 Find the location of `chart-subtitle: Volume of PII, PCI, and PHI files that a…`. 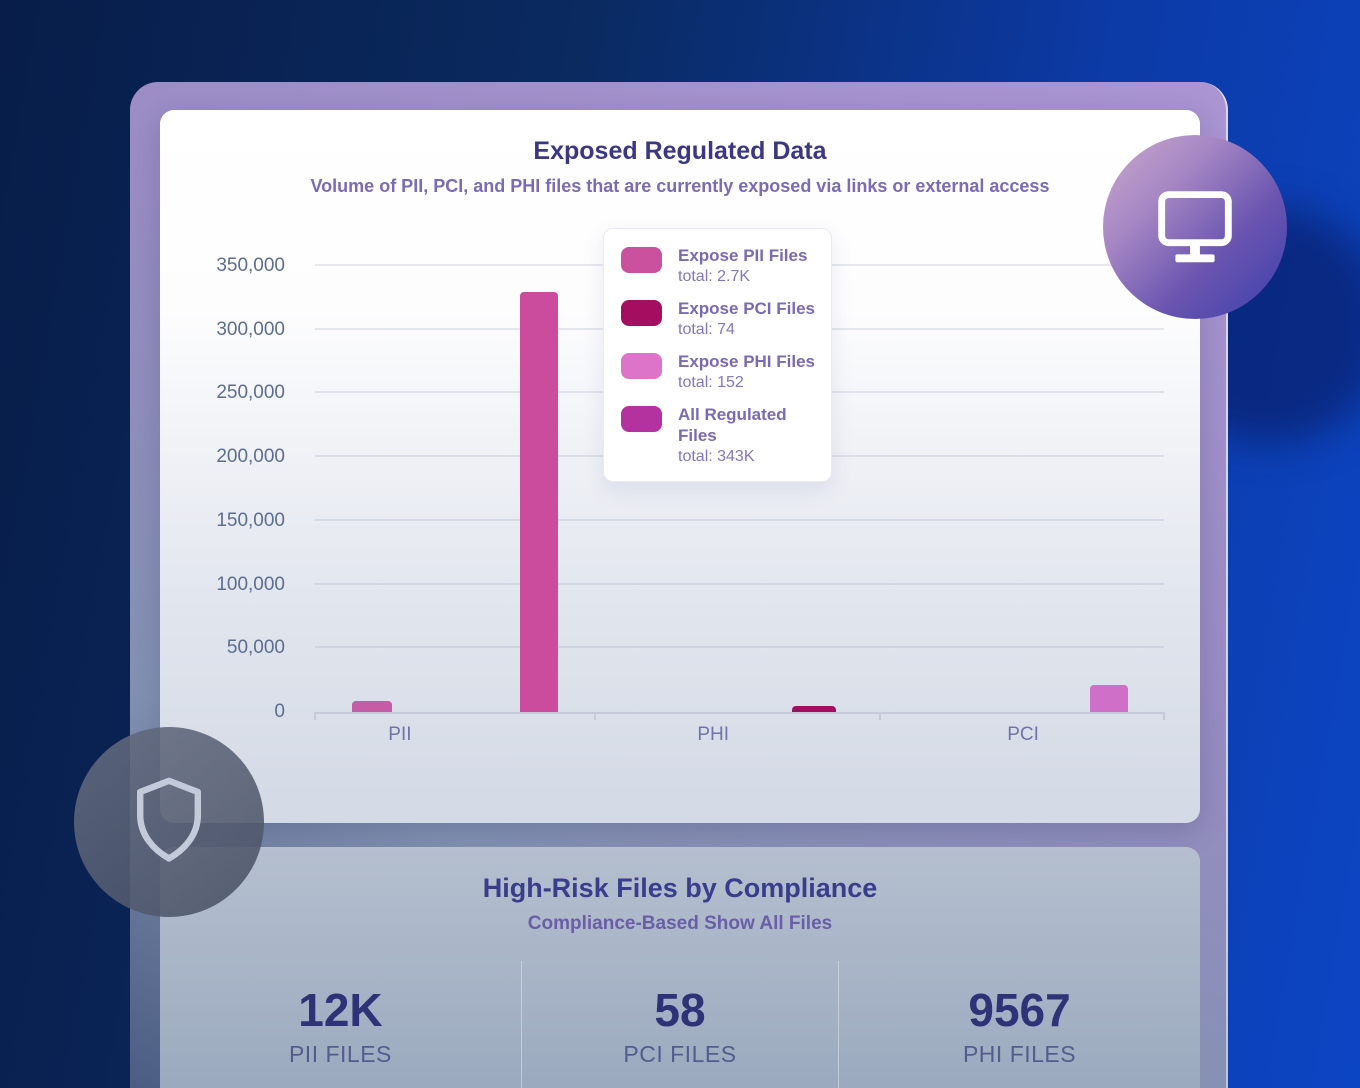

chart-subtitle: Volume of PII, PCI, and PHI files that a… is located at coordinates (680, 186).